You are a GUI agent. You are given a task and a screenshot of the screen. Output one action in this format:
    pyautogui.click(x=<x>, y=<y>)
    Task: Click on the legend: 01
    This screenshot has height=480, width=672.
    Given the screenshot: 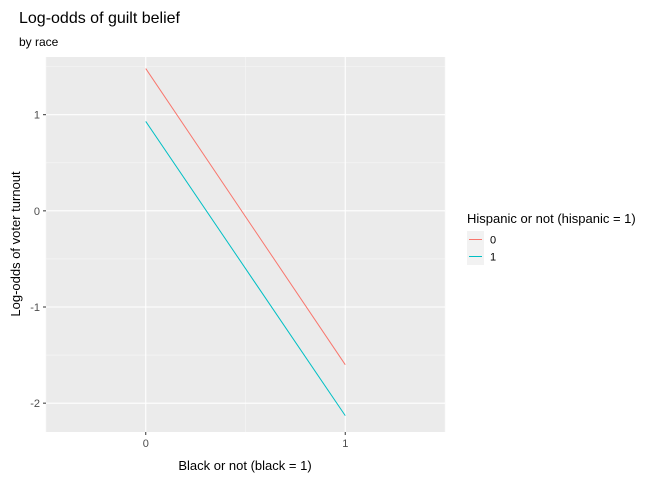 What is the action you would take?
    pyautogui.click(x=481, y=248)
    